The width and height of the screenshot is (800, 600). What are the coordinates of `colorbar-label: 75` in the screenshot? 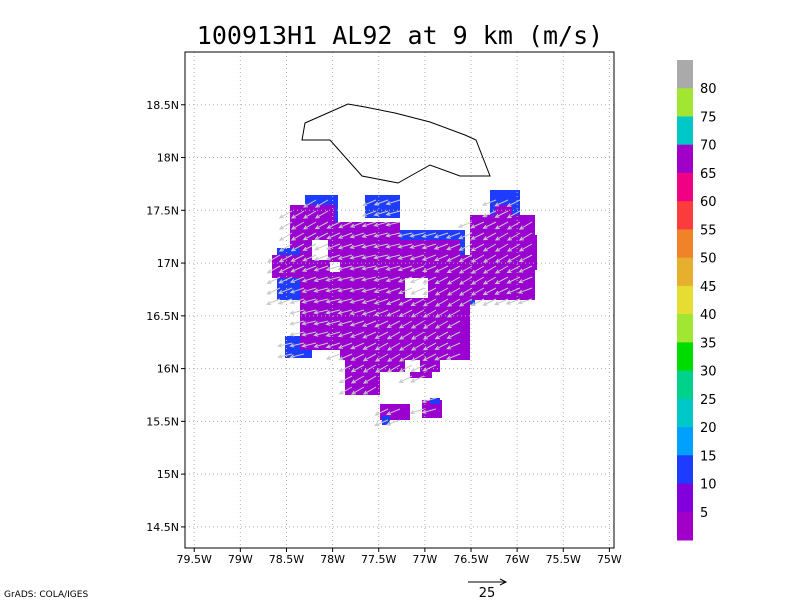 It's located at (708, 117).